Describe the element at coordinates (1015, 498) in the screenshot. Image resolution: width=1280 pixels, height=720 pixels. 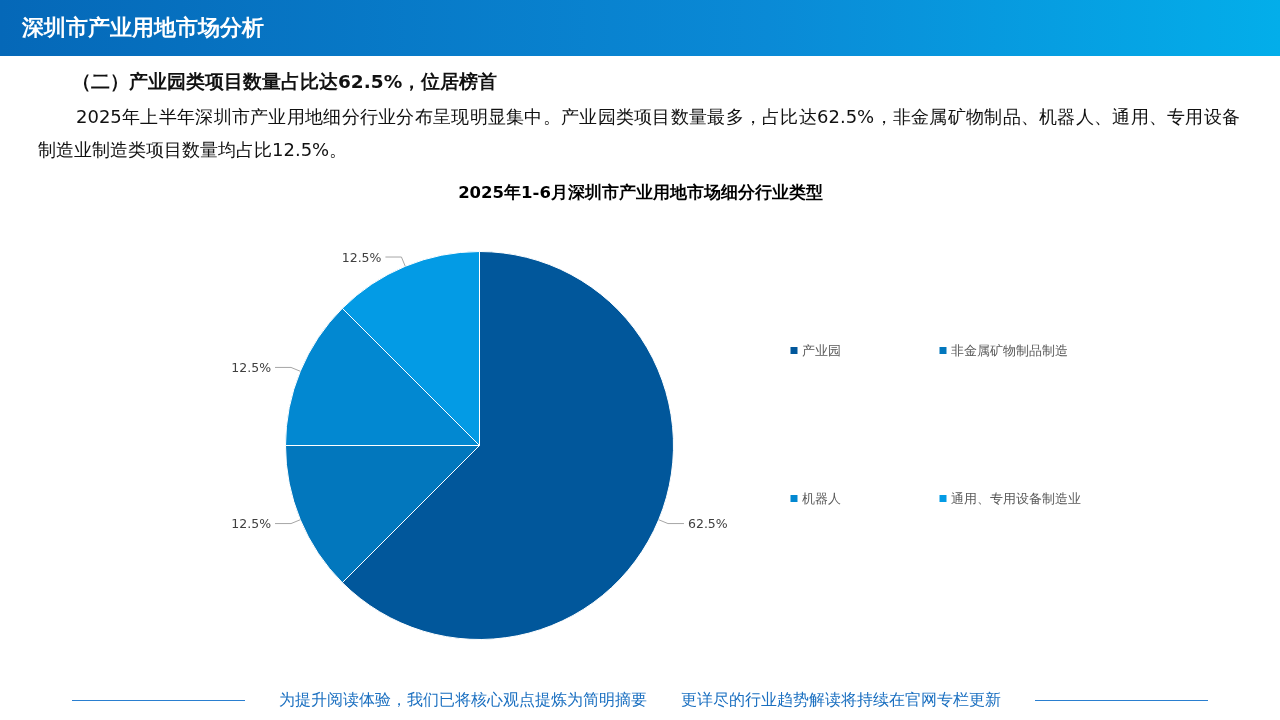
I see `legend-label: 通用、专用设备制造业` at that location.